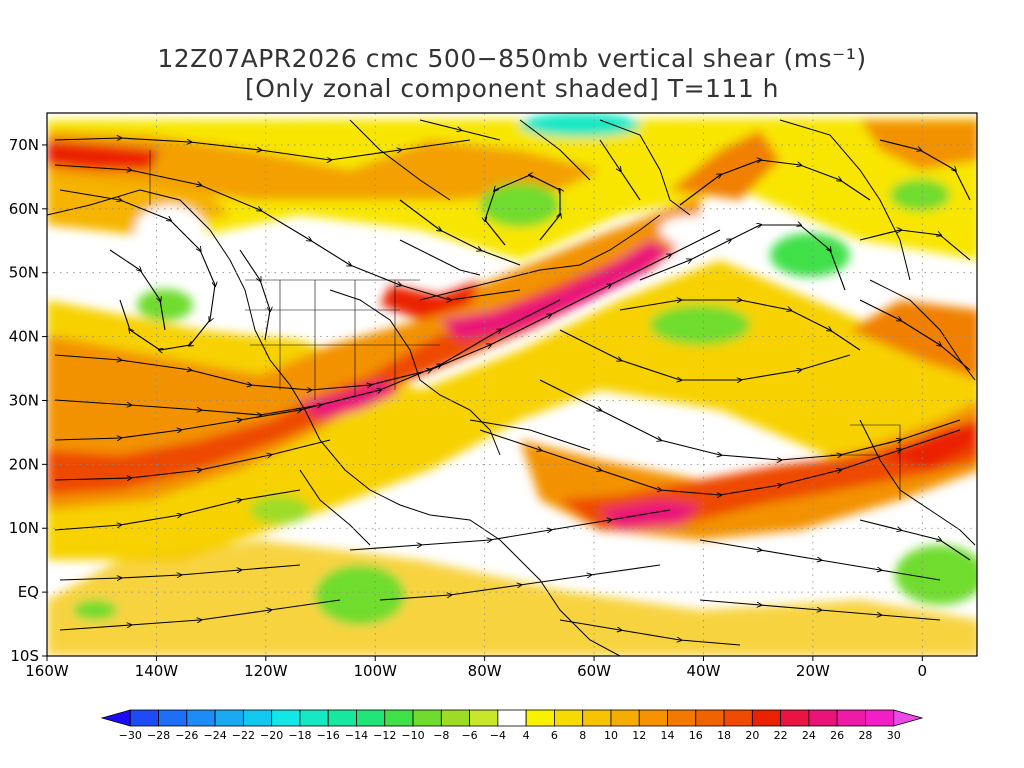 This screenshot has height=768, width=1024. I want to click on colorbar-label: 6, so click(554, 735).